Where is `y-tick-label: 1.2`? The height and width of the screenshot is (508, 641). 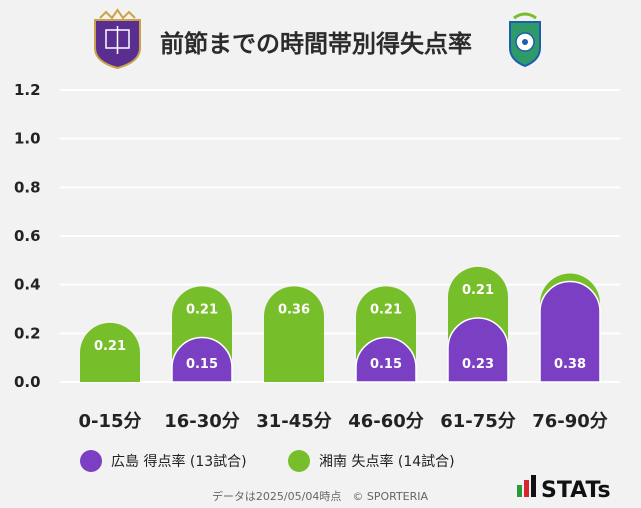
y-tick-label: 1.2 is located at coordinates (27, 90).